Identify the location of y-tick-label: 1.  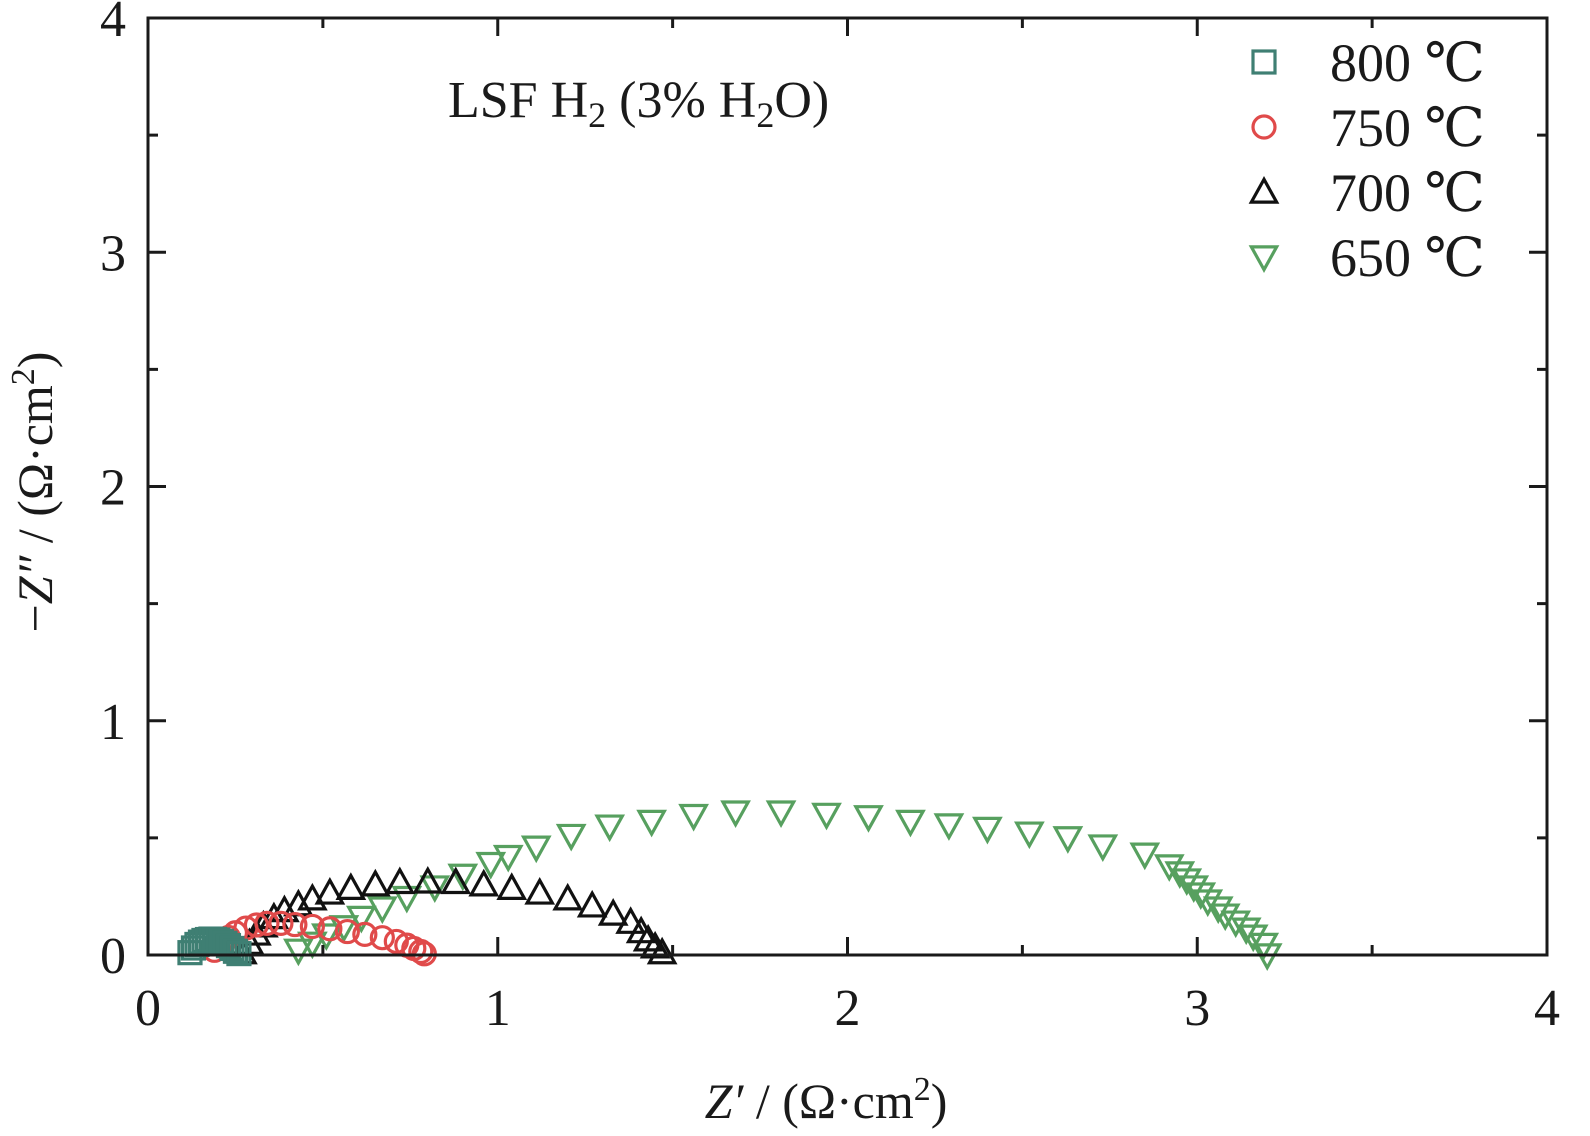
(113, 722).